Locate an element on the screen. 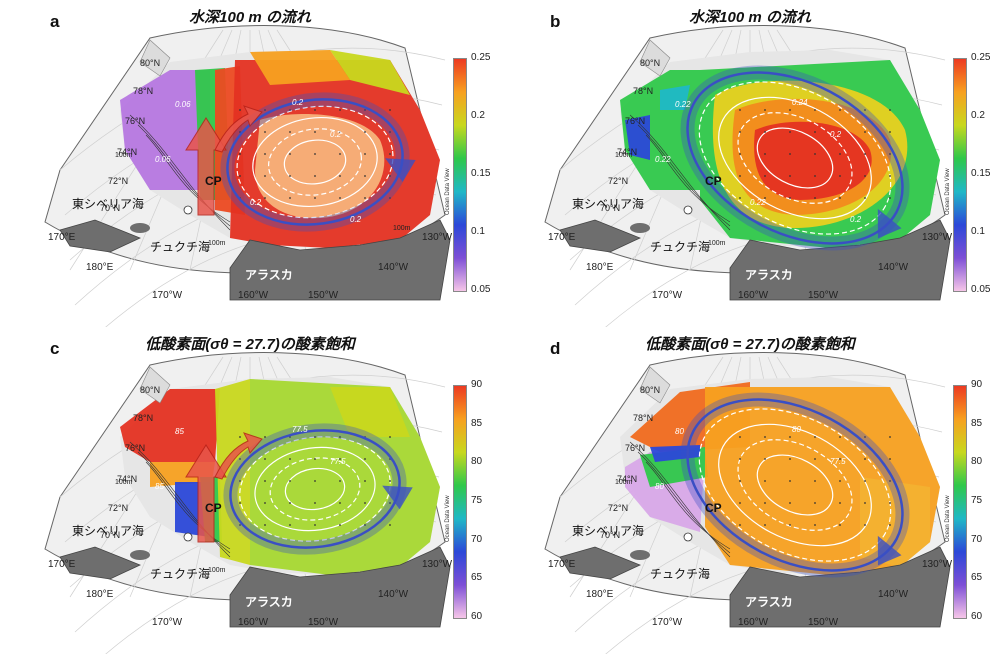 The image size is (1000, 655). contour-label: 80 is located at coordinates (796, 429).